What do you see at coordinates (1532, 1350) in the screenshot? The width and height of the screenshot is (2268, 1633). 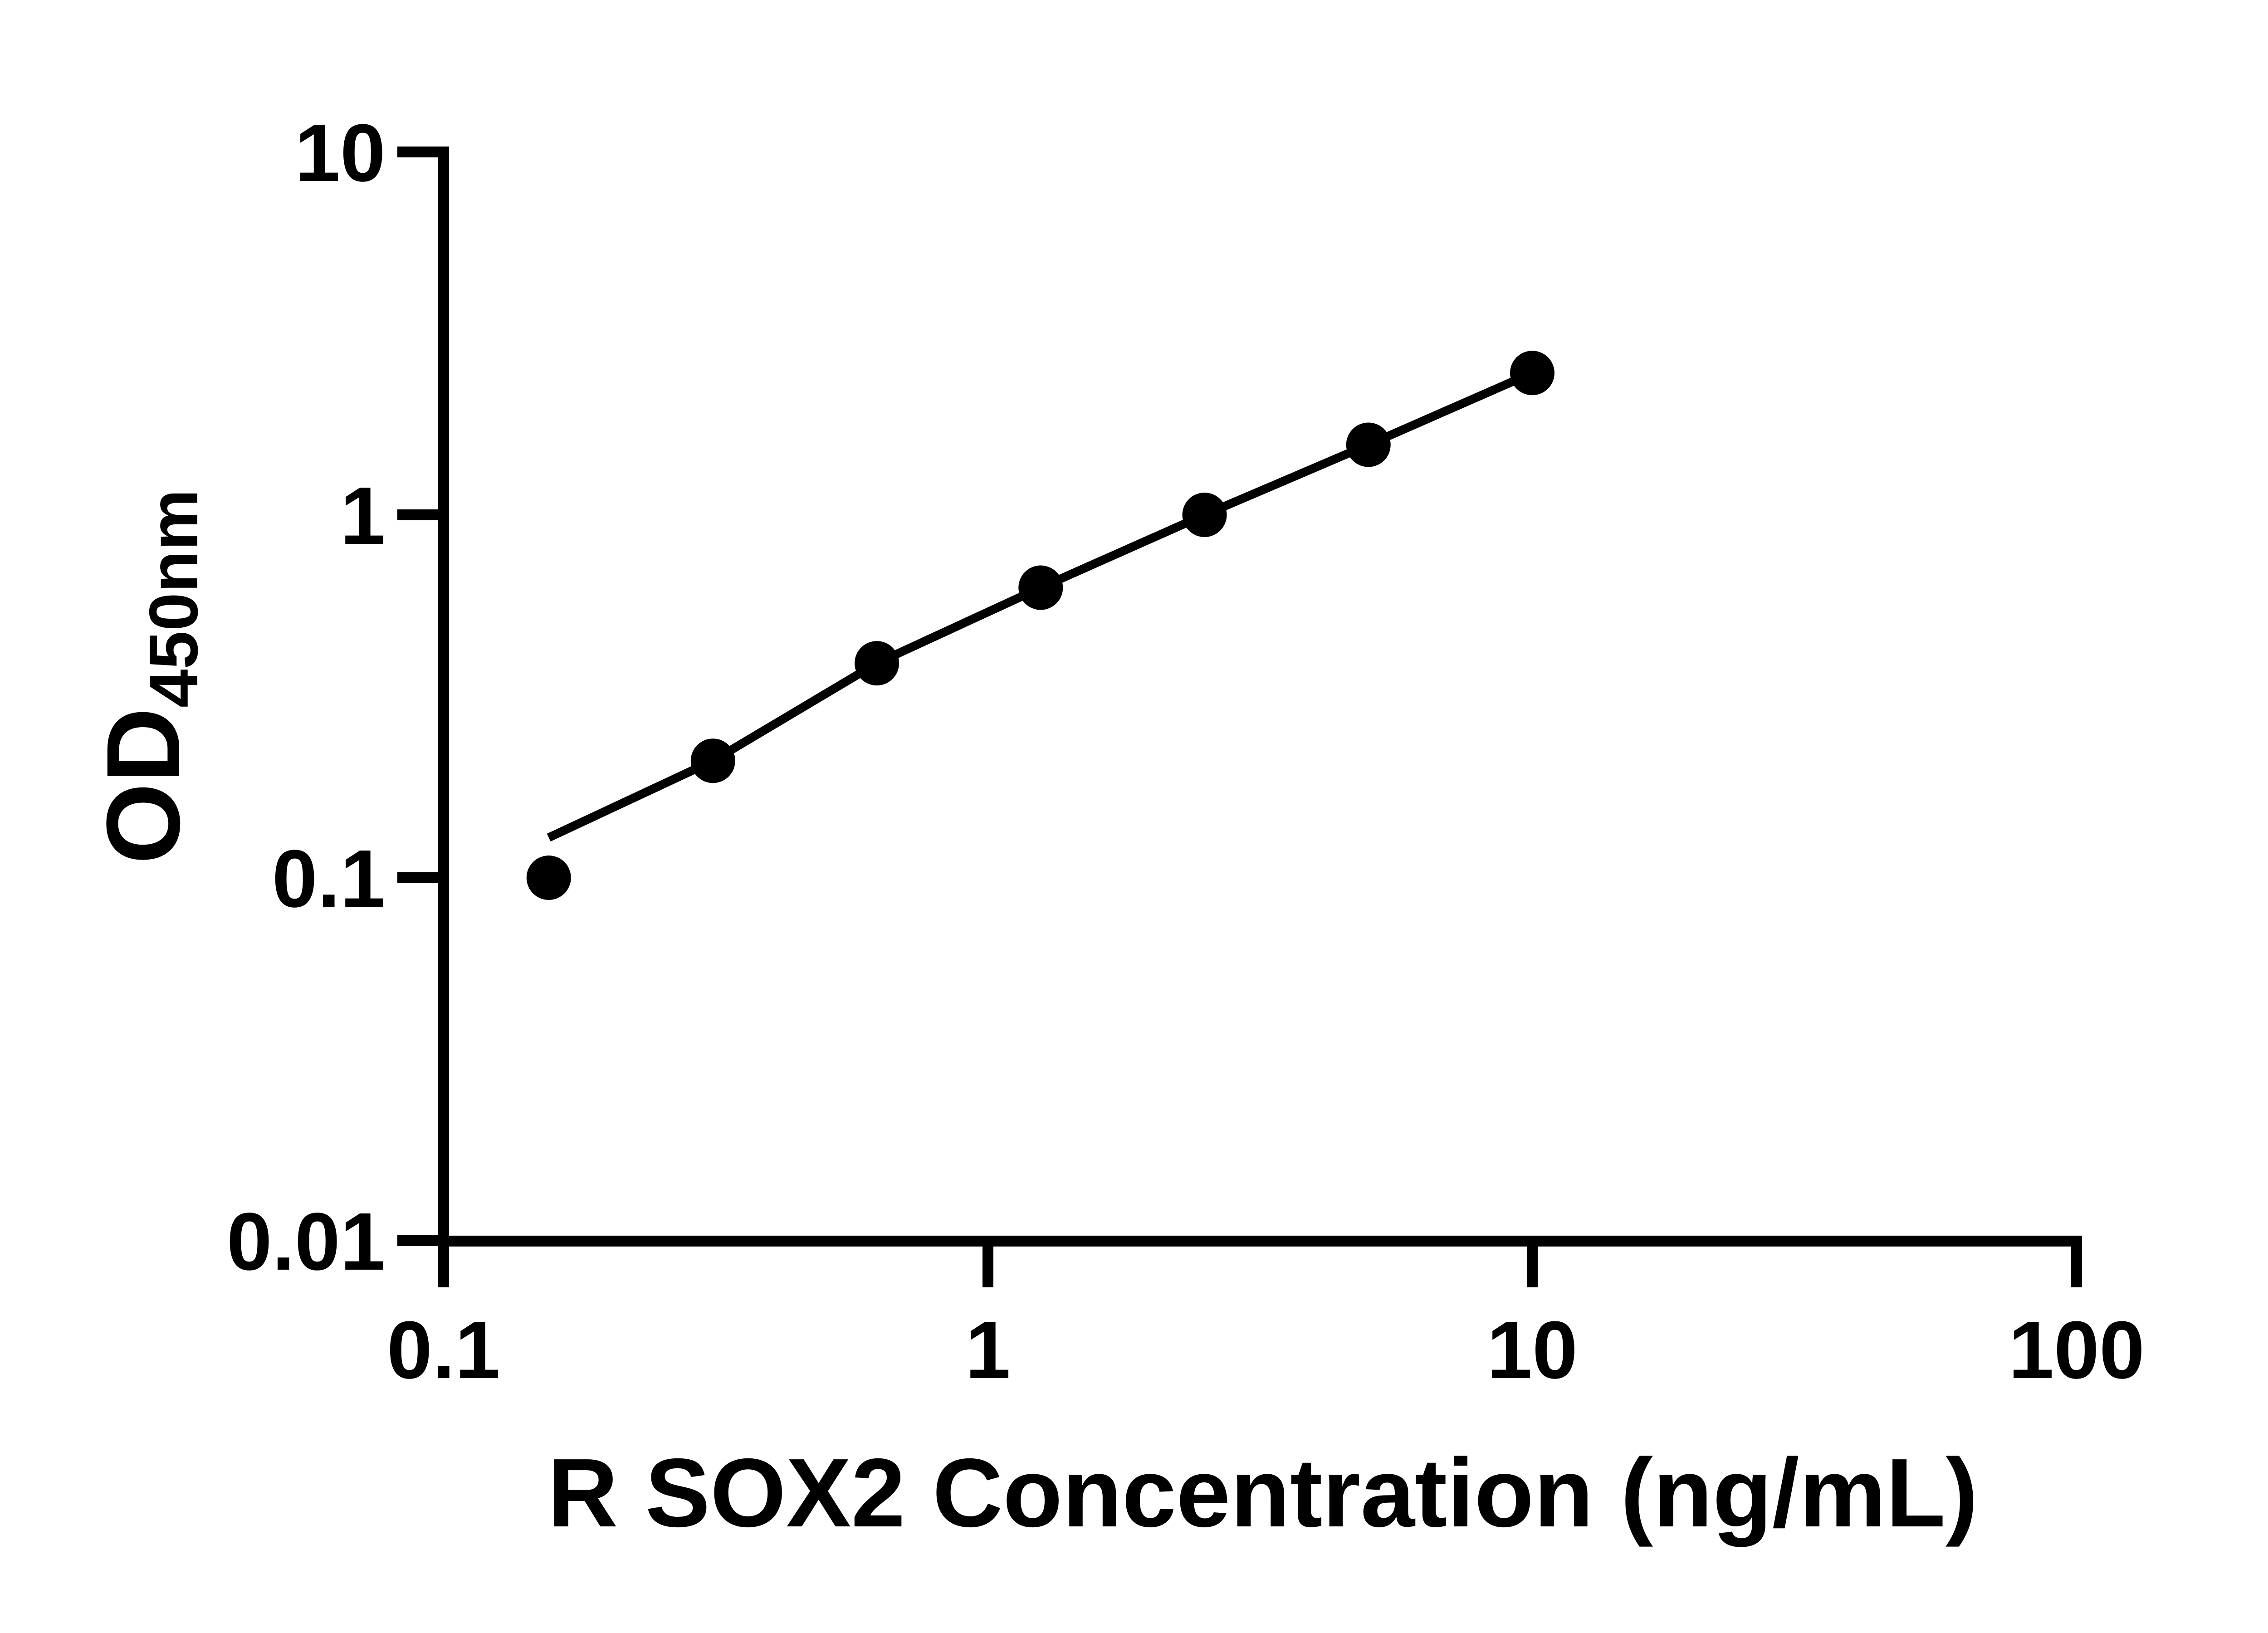 I see `x-tick-label: 10` at bounding box center [1532, 1350].